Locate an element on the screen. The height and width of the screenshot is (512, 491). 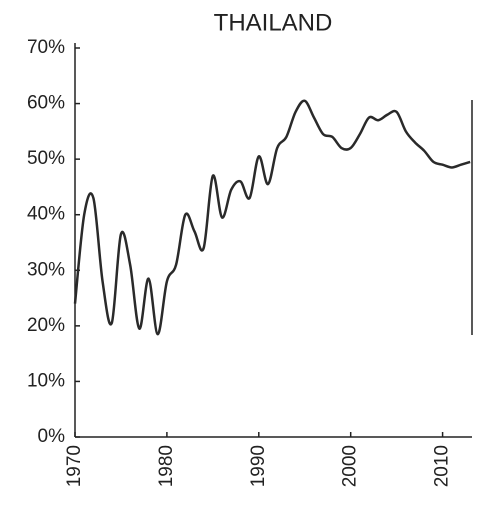
y-tick-label: 10% is located at coordinates (46, 380).